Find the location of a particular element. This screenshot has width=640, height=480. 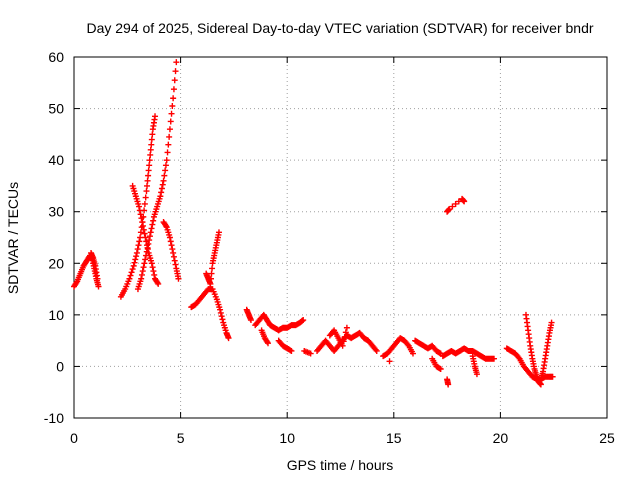

y-tick-label: 40 is located at coordinates (56, 160).